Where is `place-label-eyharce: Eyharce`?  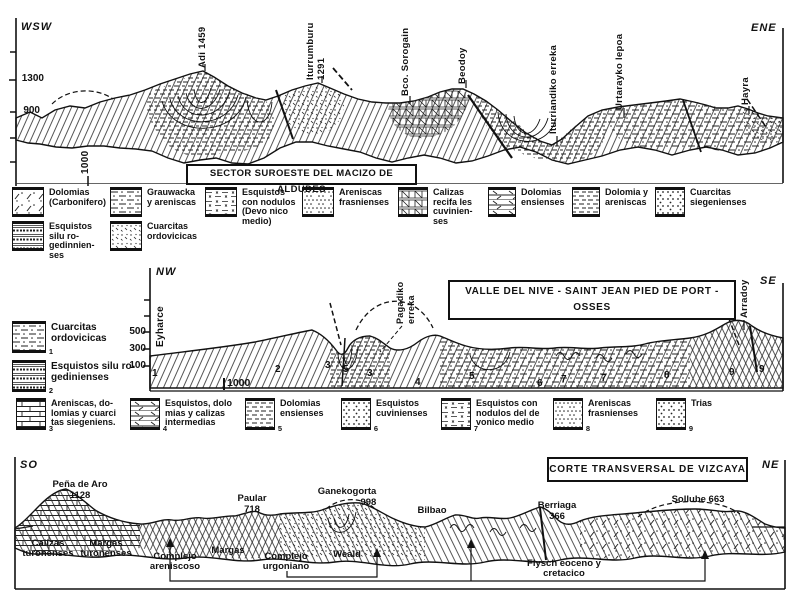 place-label-eyharce: Eyharce is located at coordinates (160, 326).